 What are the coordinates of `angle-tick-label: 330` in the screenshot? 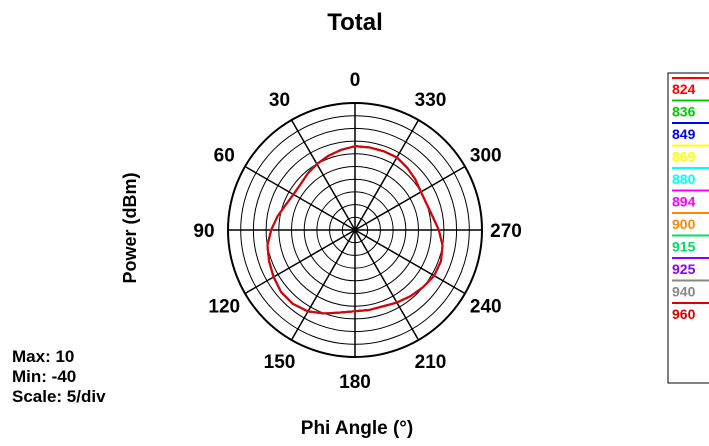 It's located at (431, 100).